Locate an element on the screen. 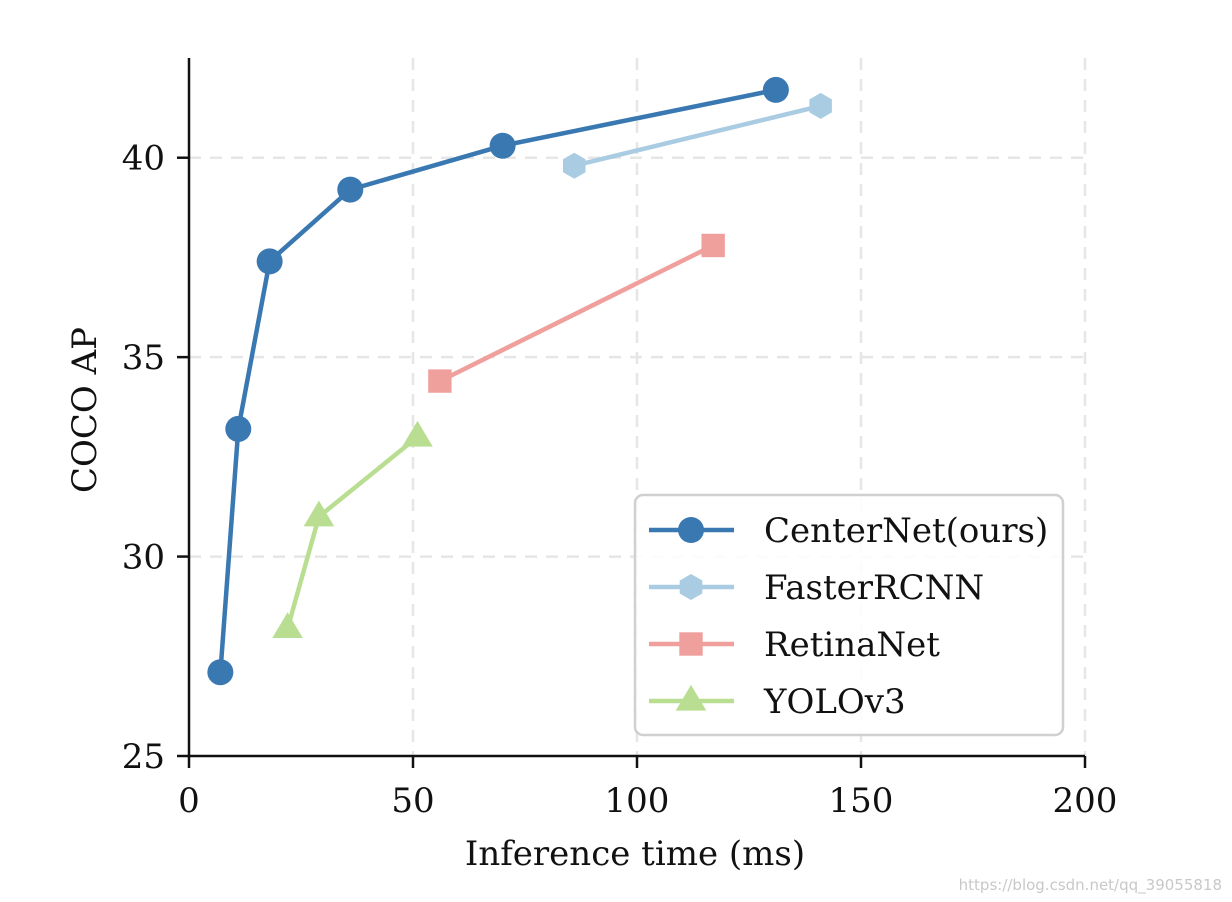 This screenshot has height=902, width=1232. x-tick-label: 50 is located at coordinates (412, 801).